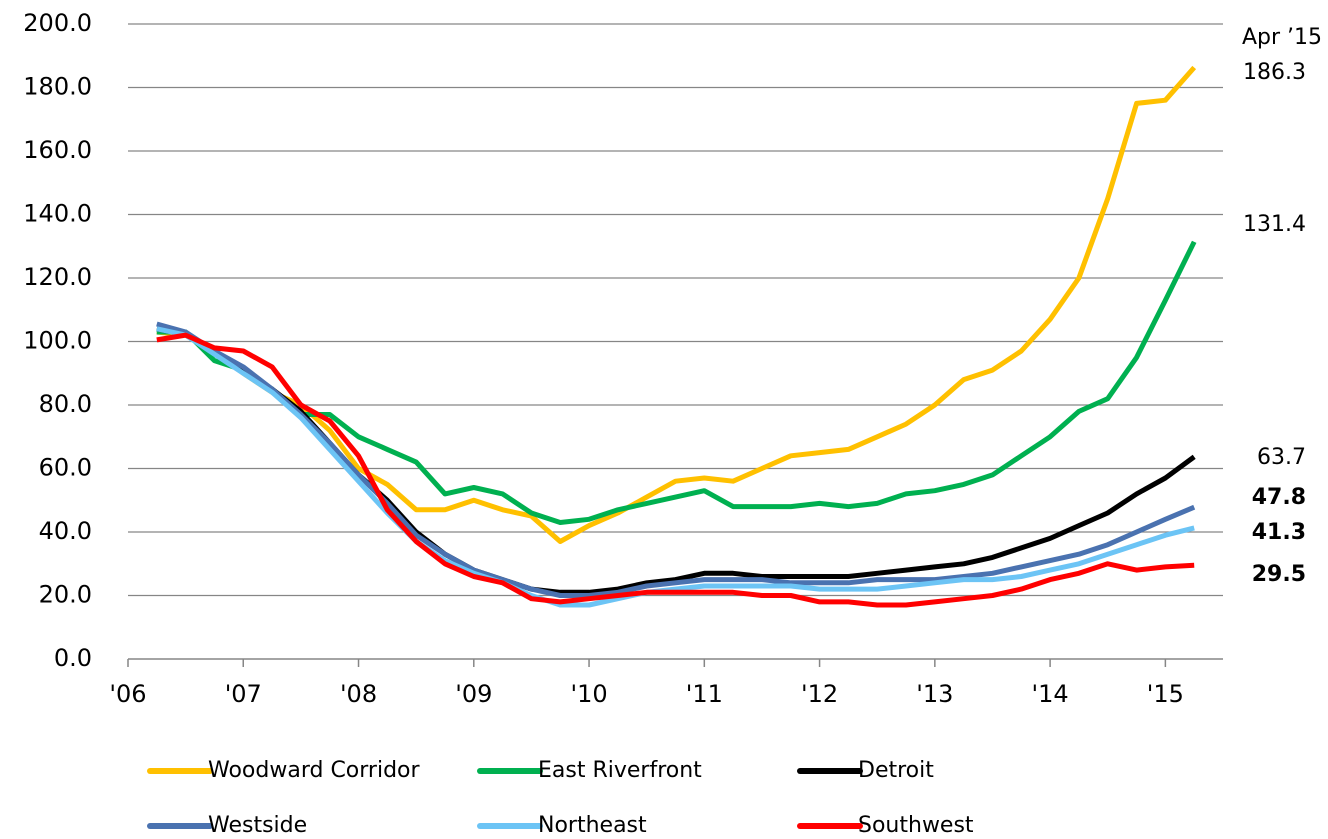 Image resolution: width=1328 pixels, height=839 pixels. Describe the element at coordinates (588, 694) in the screenshot. I see `x-tick-label: '10` at that location.